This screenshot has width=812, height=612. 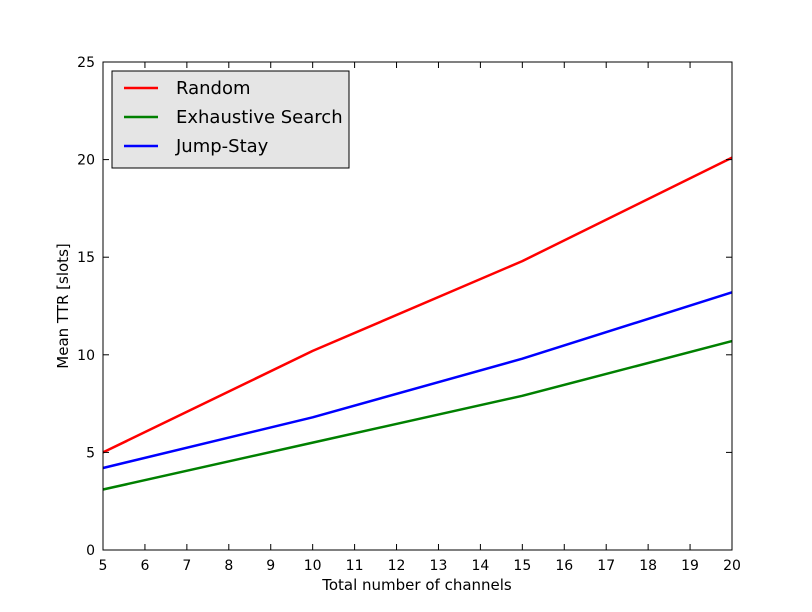 I want to click on legend: Random Exhaustive Search Jump-Stay, so click(x=230, y=119).